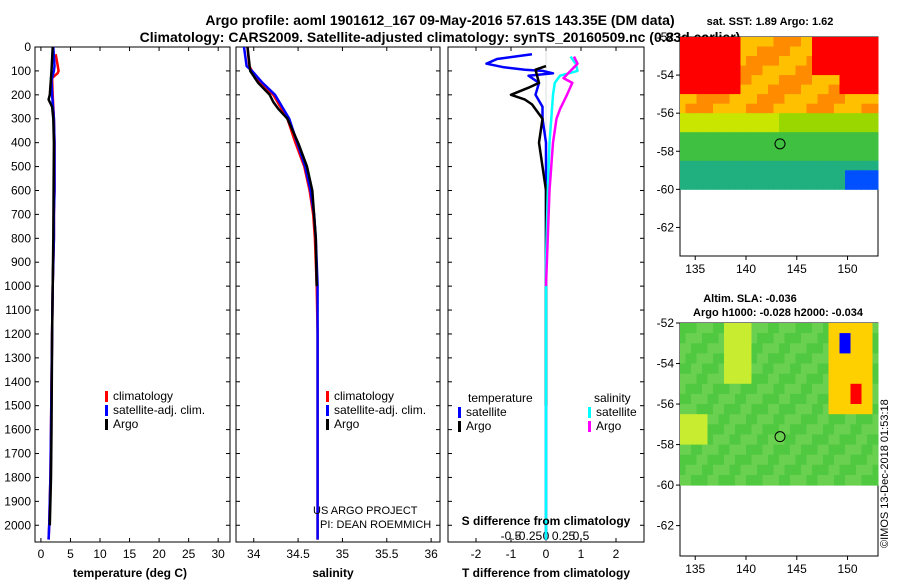 This screenshot has width=900, height=580. Describe the element at coordinates (106, 396) in the screenshot. I see `legend-swatch-climatology` at that location.